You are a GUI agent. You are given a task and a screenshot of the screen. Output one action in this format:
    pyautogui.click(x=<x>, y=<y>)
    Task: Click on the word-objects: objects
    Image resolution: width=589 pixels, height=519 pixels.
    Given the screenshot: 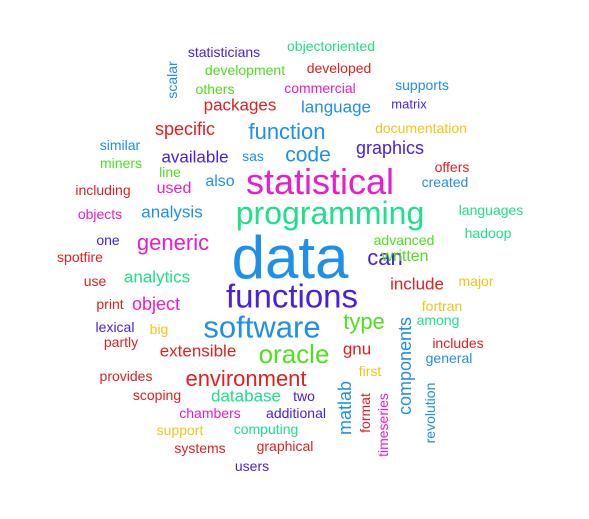 What is the action you would take?
    pyautogui.click(x=100, y=214)
    